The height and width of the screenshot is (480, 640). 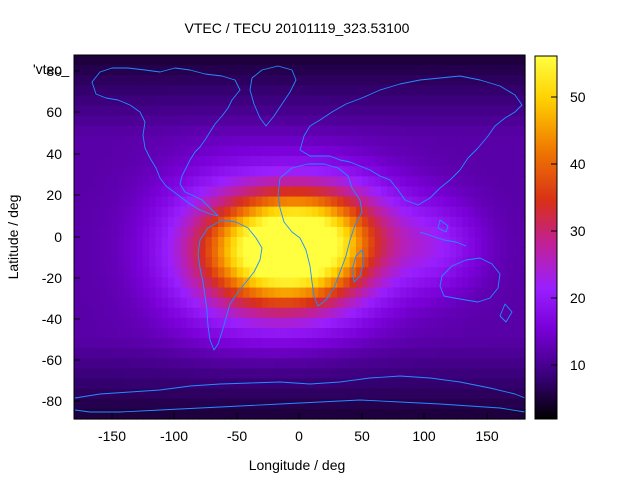 I want to click on y-tick-label: -60, so click(x=52, y=360).